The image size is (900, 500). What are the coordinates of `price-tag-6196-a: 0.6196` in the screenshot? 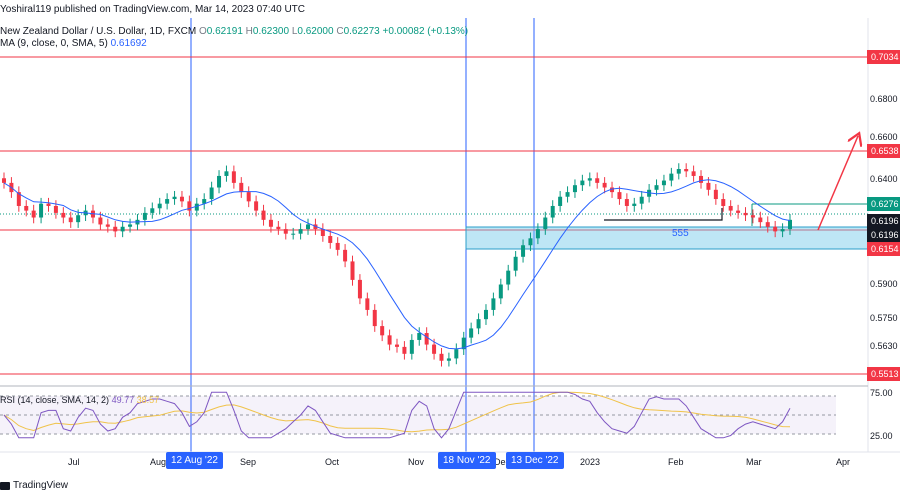 It's located at (883, 221).